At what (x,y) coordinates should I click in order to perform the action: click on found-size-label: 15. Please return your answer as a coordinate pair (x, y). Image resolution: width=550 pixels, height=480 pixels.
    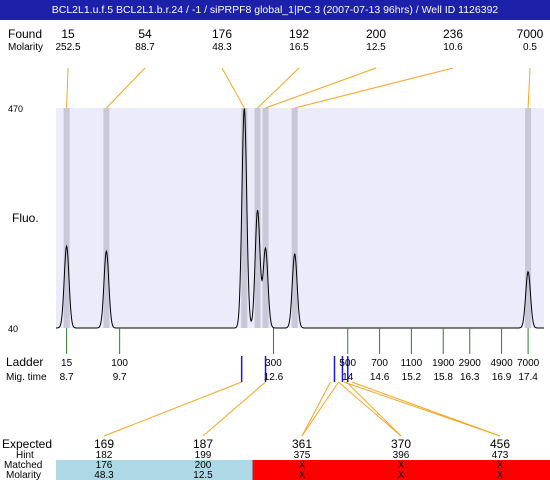
    Looking at the image, I should click on (68, 34).